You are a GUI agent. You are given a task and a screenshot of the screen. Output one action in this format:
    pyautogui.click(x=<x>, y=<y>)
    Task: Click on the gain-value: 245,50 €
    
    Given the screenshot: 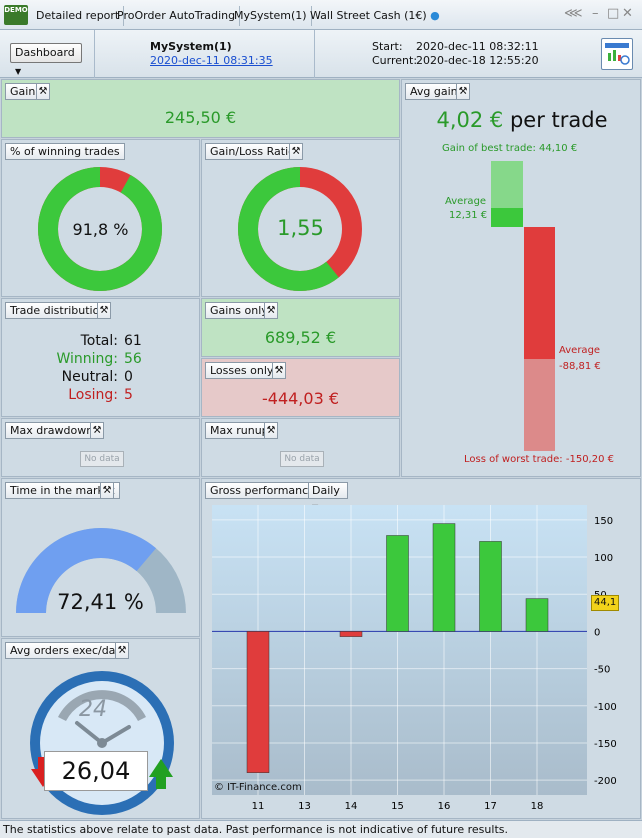 What is the action you would take?
    pyautogui.click(x=200, y=117)
    